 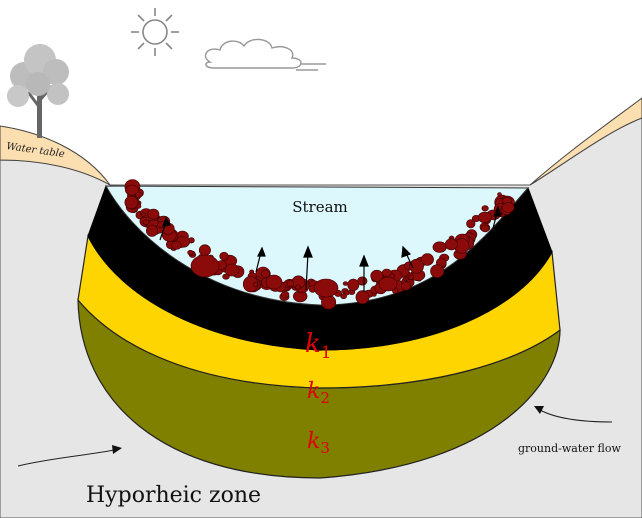 I want to click on seepage-arrows, so click(x=330, y=248).